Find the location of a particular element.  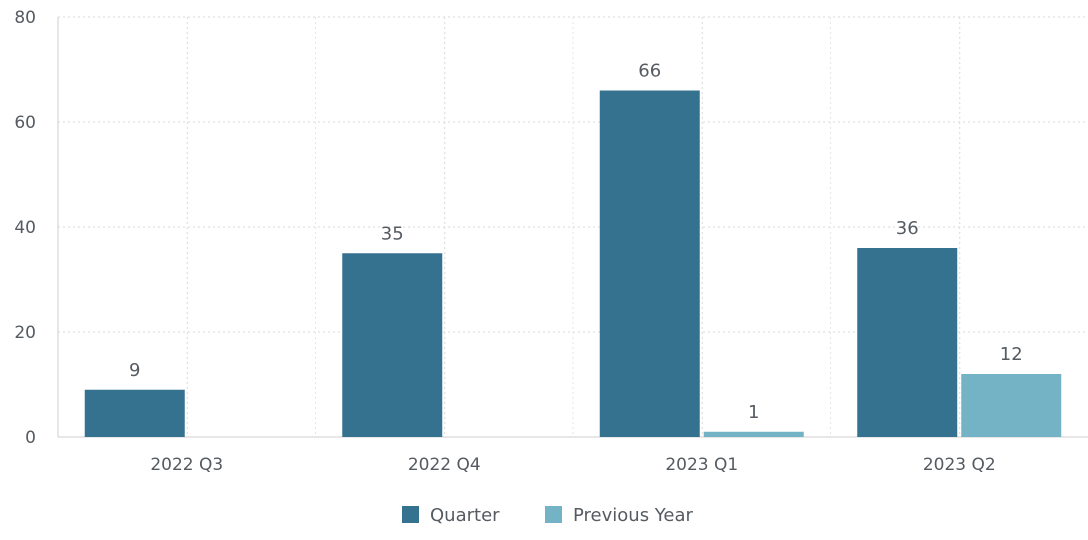

y-tick-label: 80 is located at coordinates (25, 18).